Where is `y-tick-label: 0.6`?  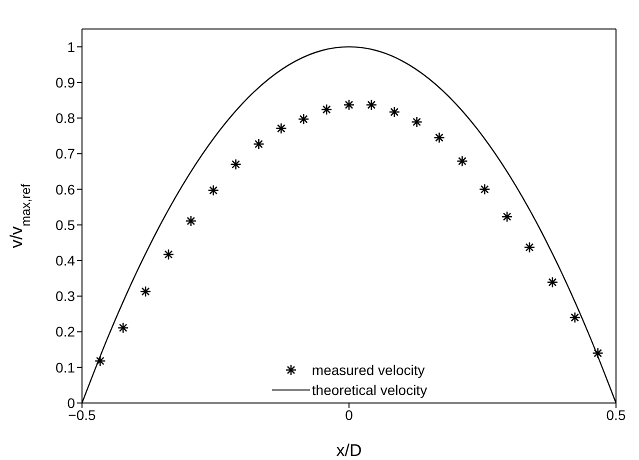
y-tick-label: 0.6 is located at coordinates (66, 189).